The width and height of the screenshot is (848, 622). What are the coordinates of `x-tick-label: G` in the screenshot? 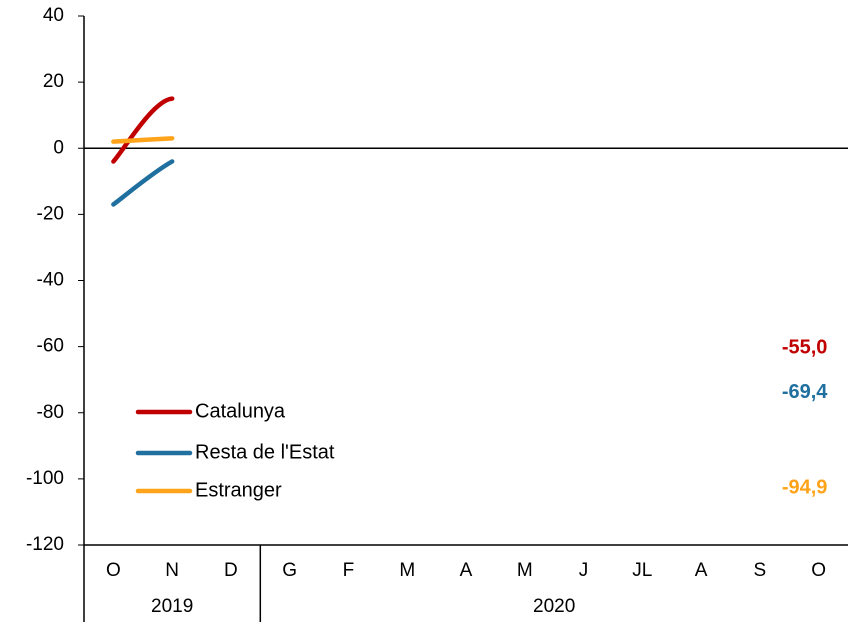 It's located at (289, 570).